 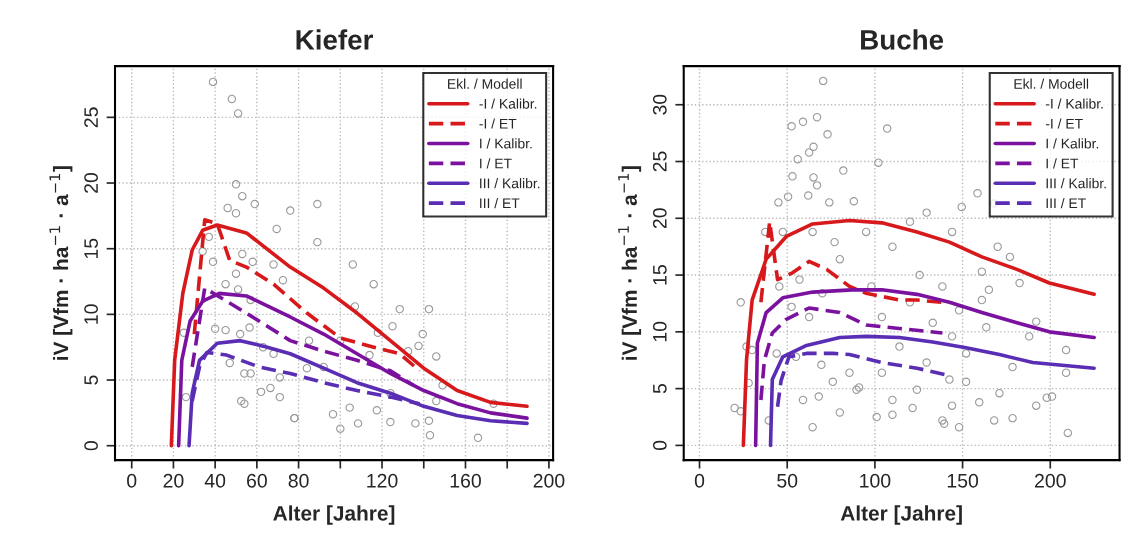 I want to click on x-tick-label: 40, so click(x=215, y=480).